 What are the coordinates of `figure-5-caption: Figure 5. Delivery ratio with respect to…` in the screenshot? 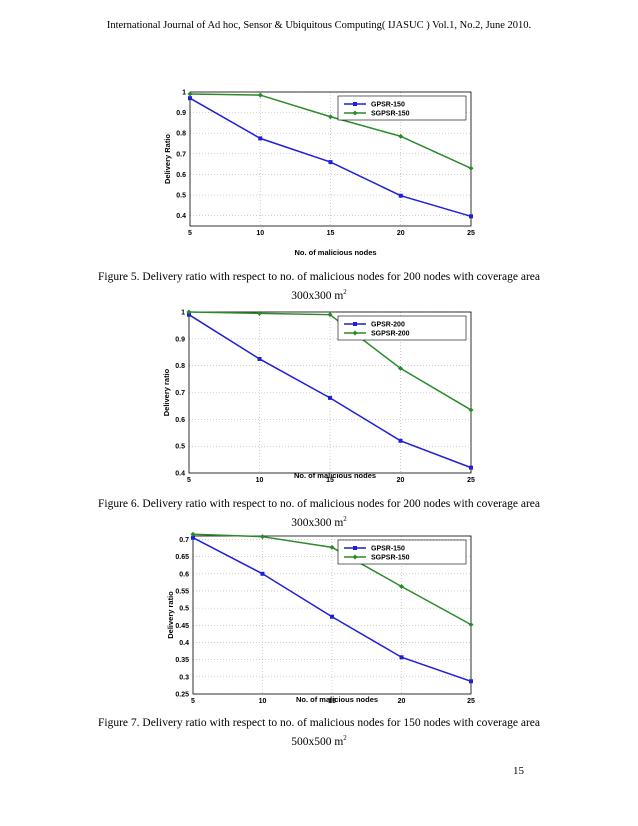 It's located at (319, 287).